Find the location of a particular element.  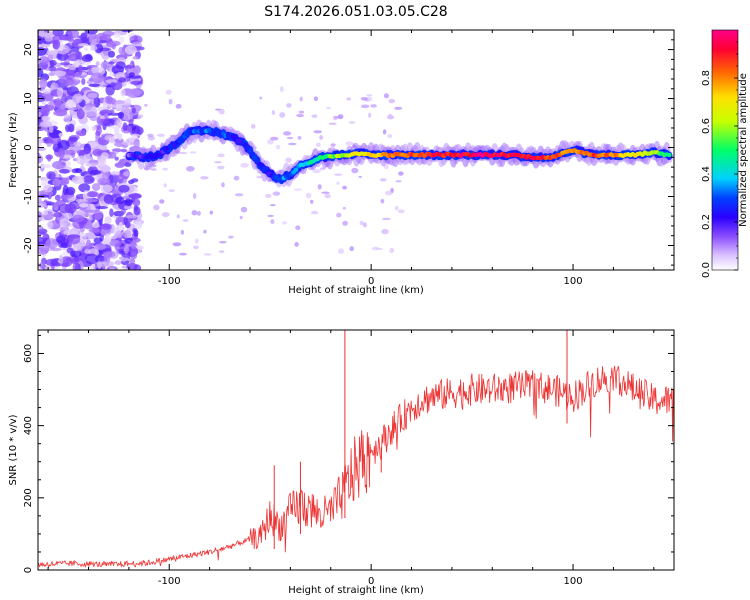

snr-ytick-label: 400 is located at coordinates (28, 425).